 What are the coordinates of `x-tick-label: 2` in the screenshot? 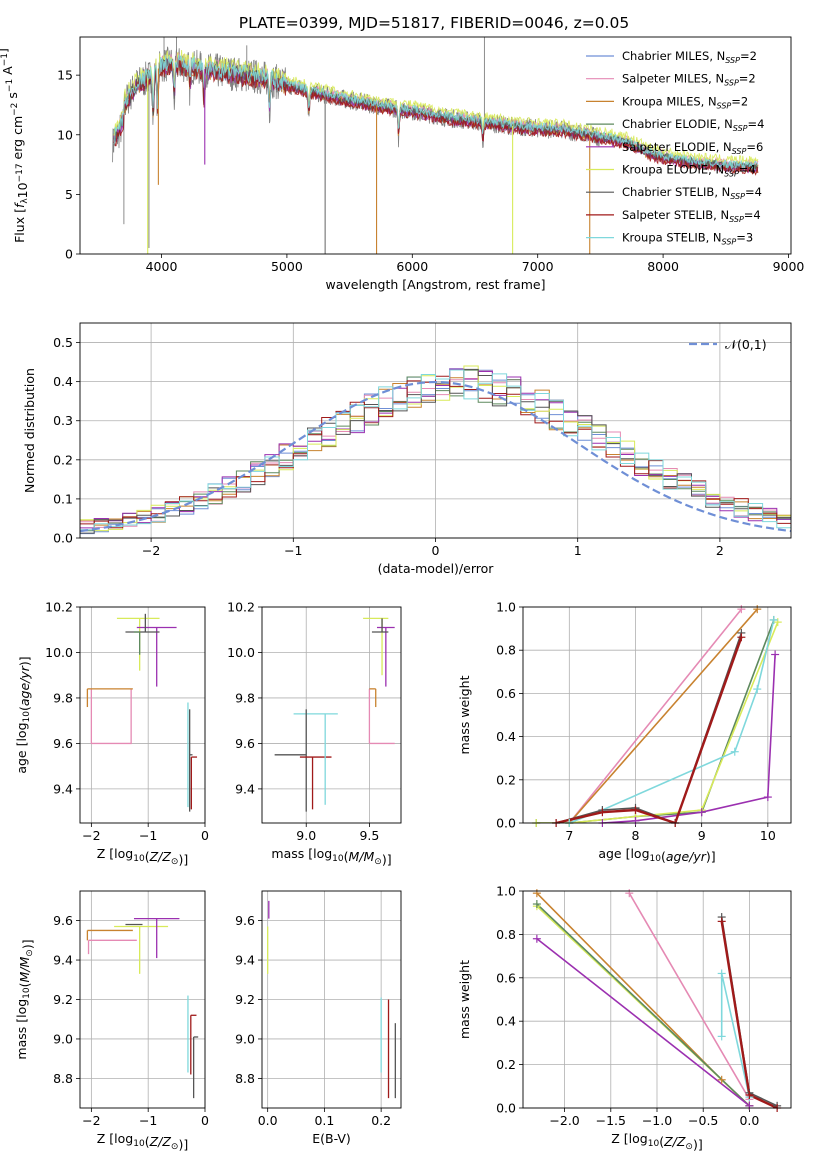 It's located at (720, 550).